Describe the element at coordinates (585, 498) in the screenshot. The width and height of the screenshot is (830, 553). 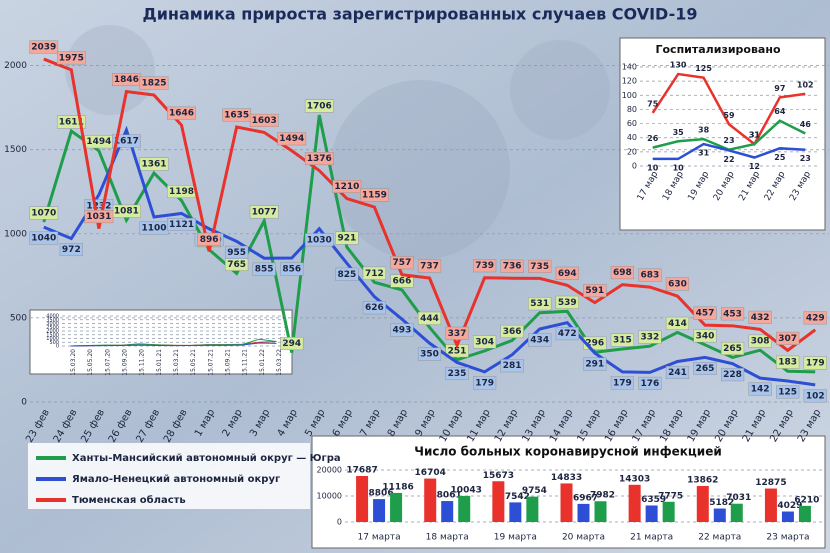
I see `data-label: 6967` at that location.